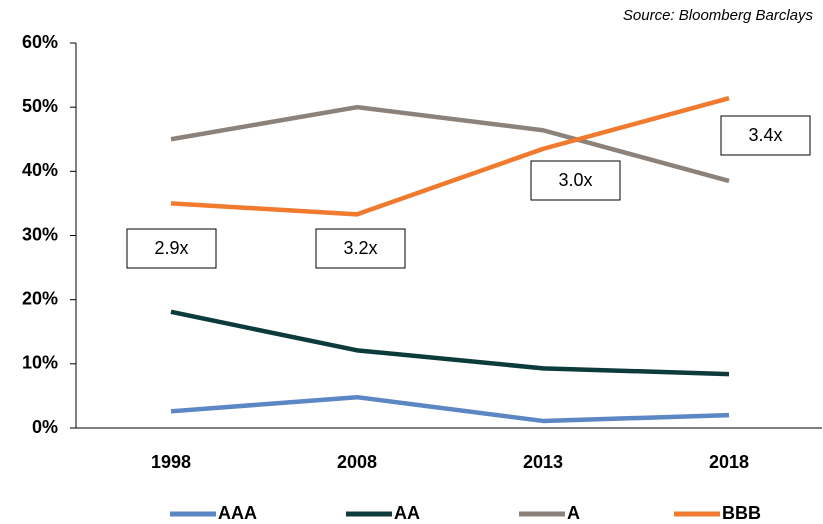 This screenshot has width=823, height=524. I want to click on x-tick-label: 2013, so click(543, 462).